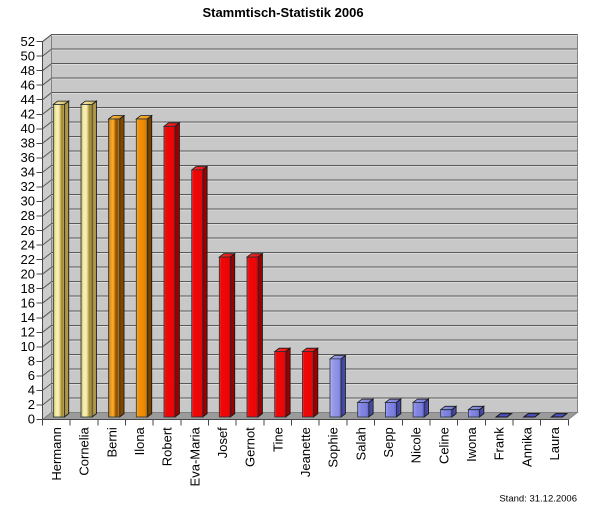 The width and height of the screenshot is (600, 508). Describe the element at coordinates (471, 443) in the screenshot. I see `svg-text: Iwona` at that location.